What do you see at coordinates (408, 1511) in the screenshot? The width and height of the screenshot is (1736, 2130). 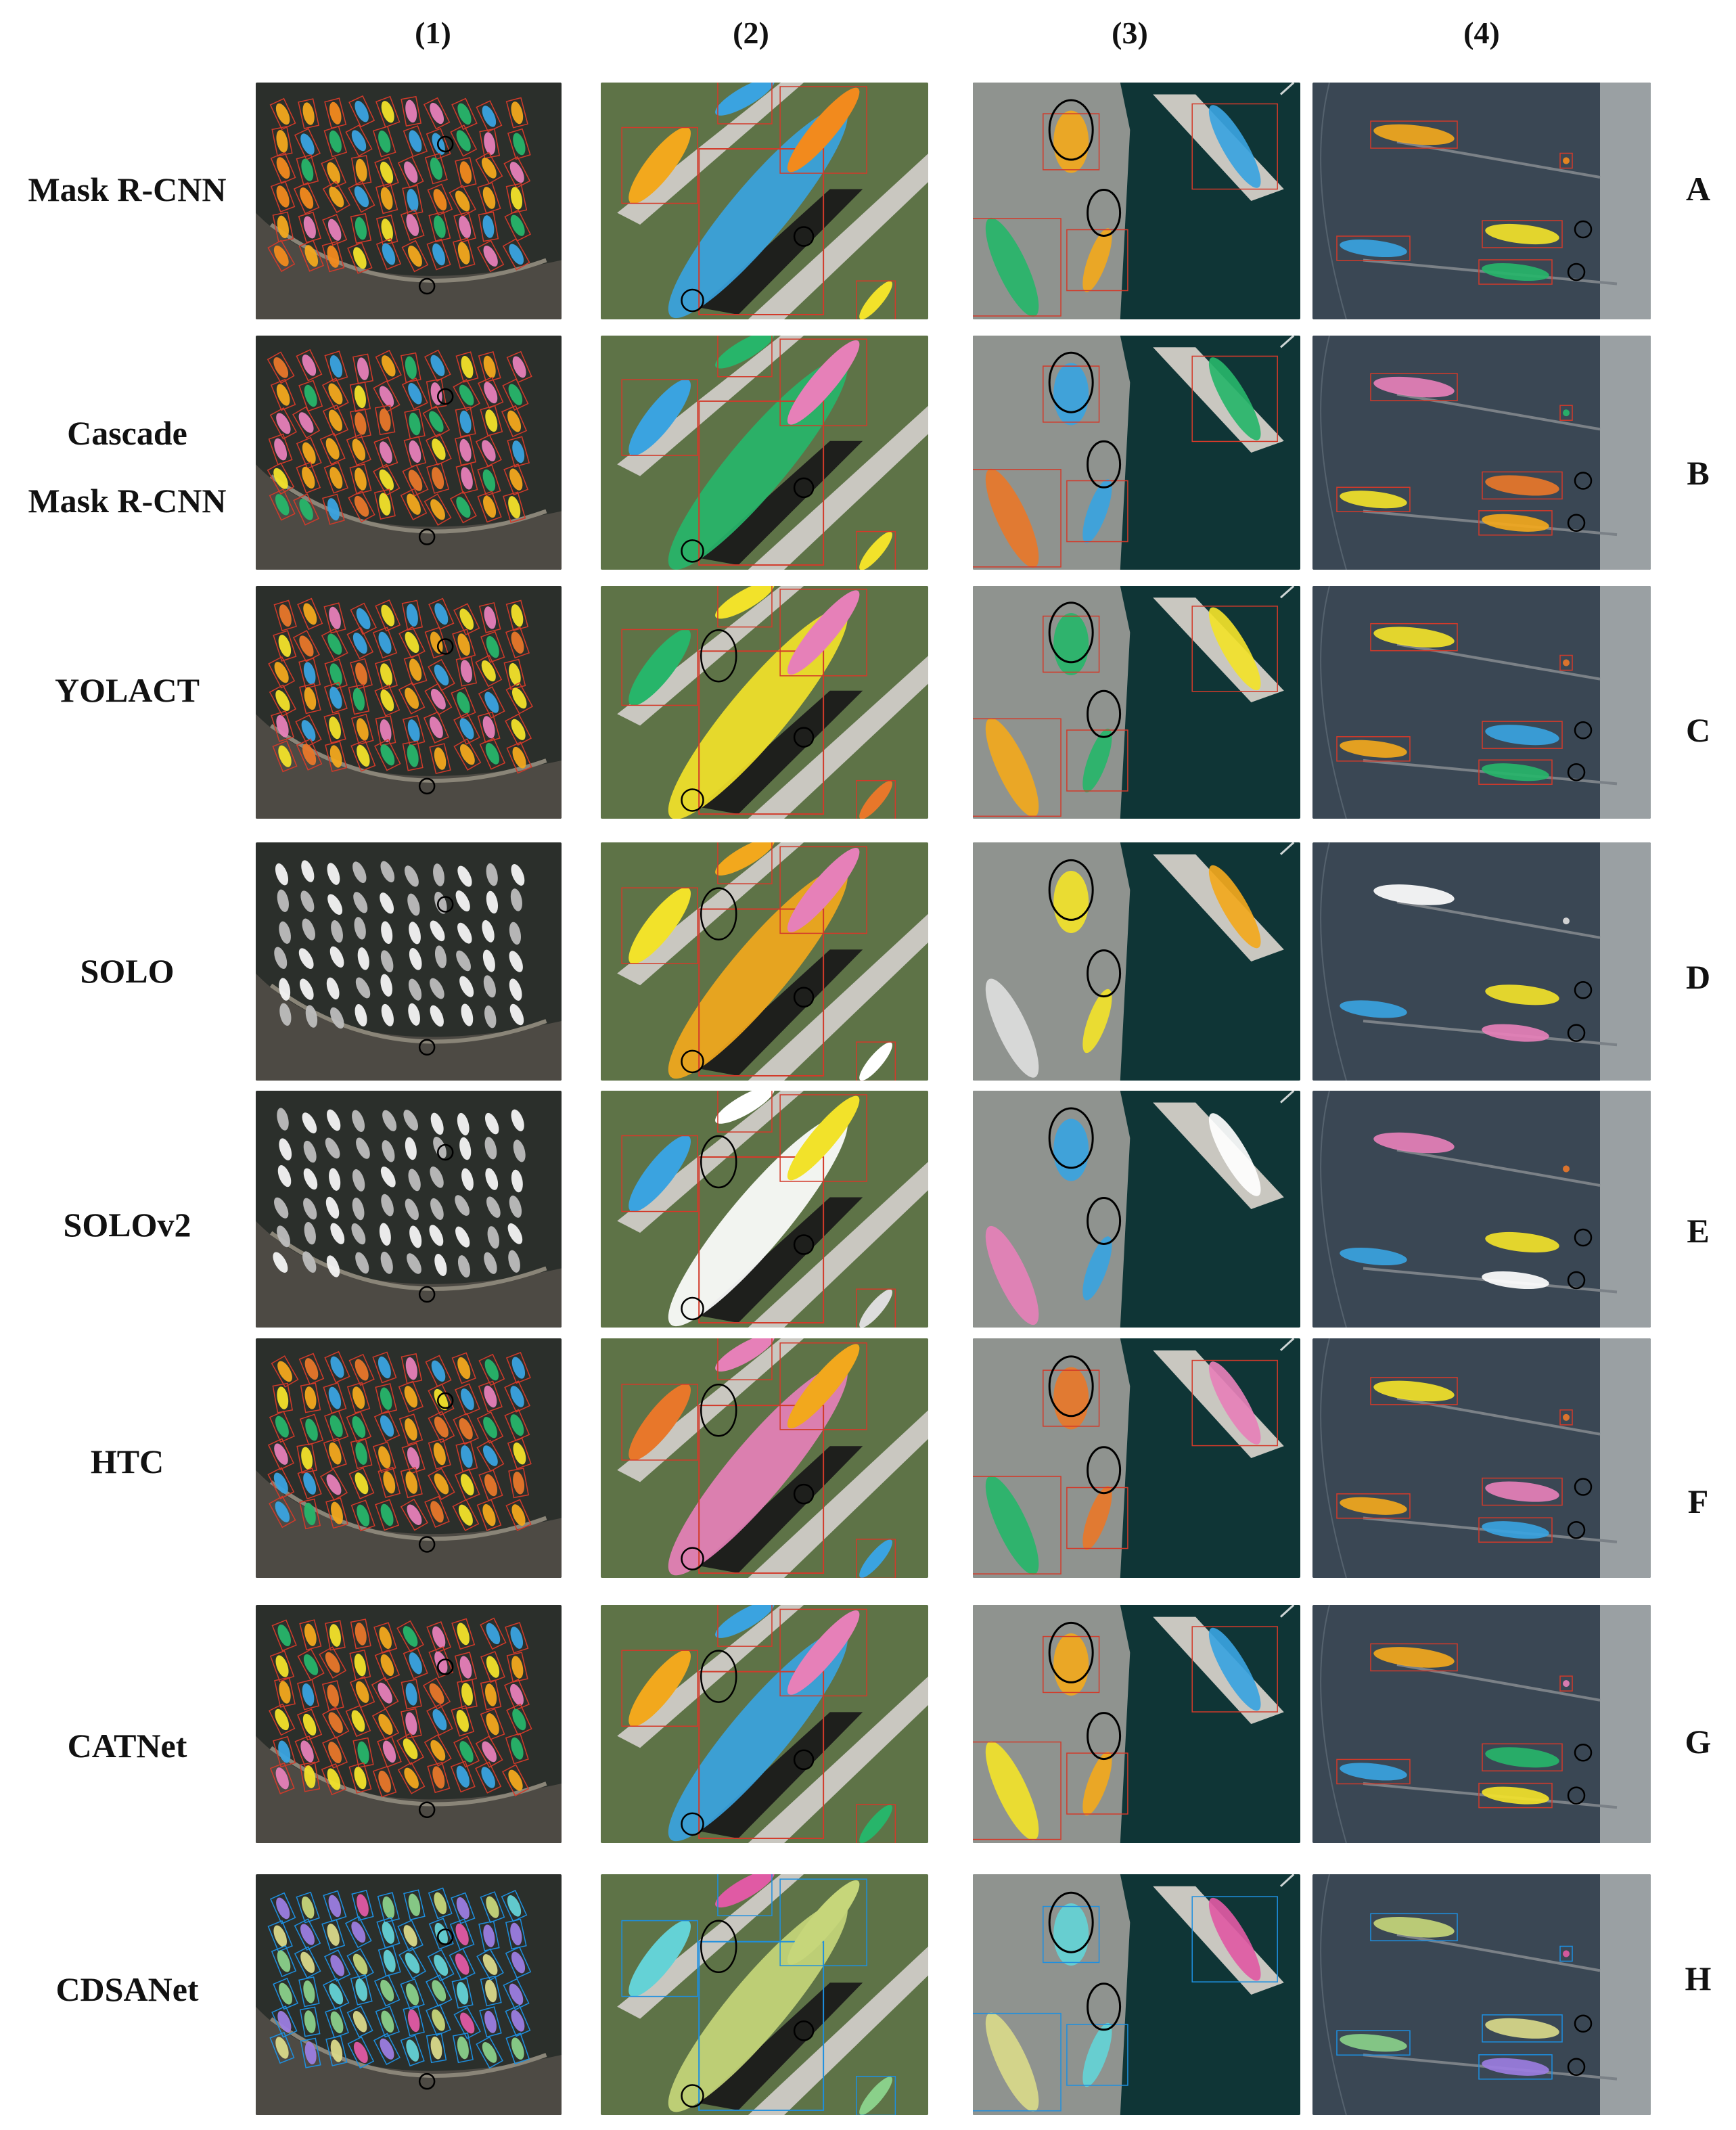 I see `pier-curve` at bounding box center [408, 1511].